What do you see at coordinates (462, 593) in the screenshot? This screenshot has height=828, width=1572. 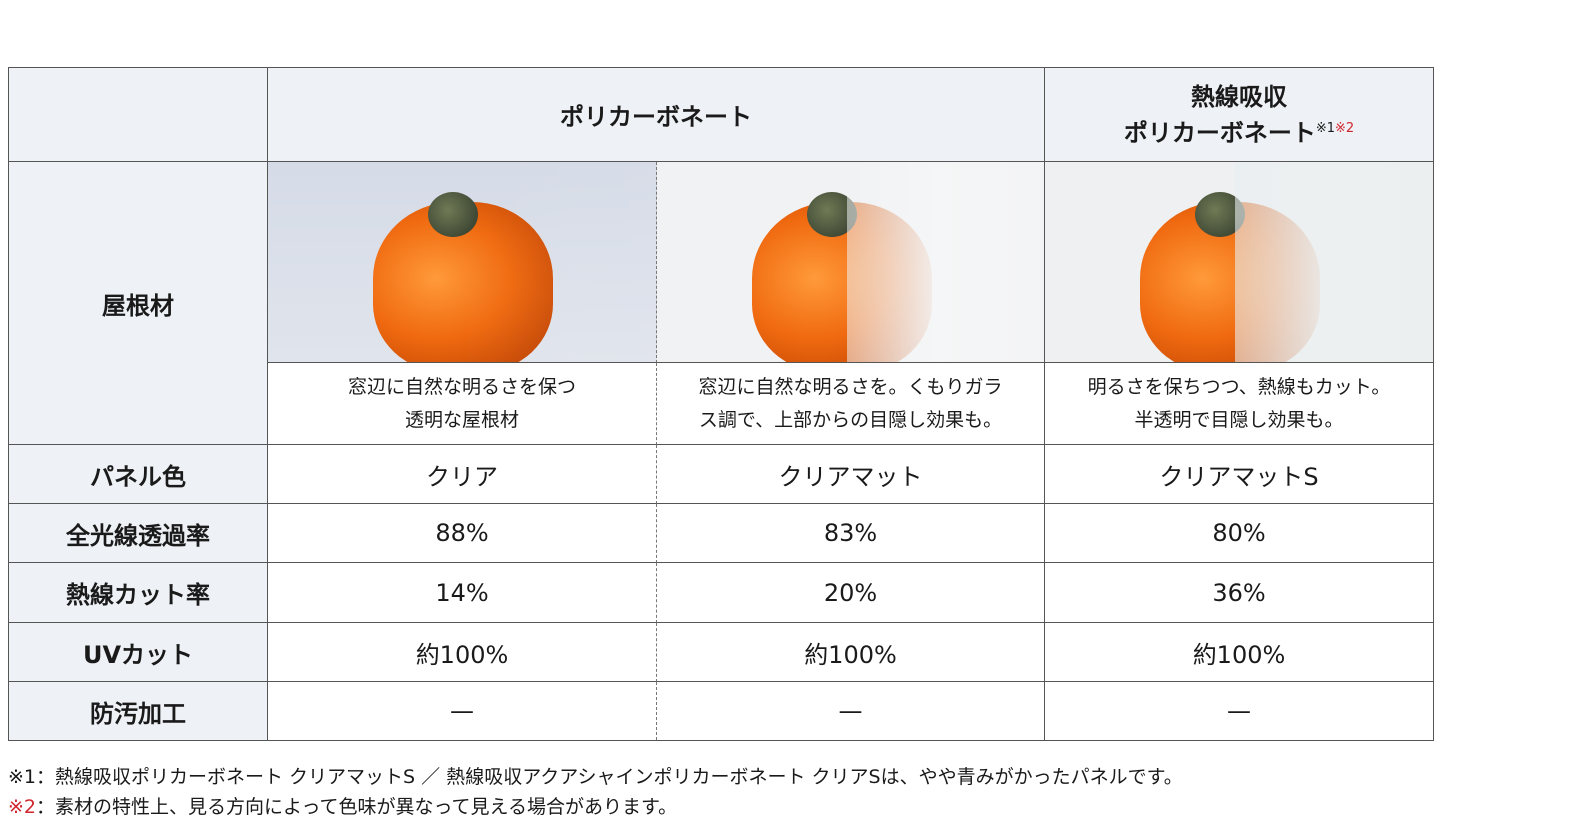 I see `table-cell: 14%` at bounding box center [462, 593].